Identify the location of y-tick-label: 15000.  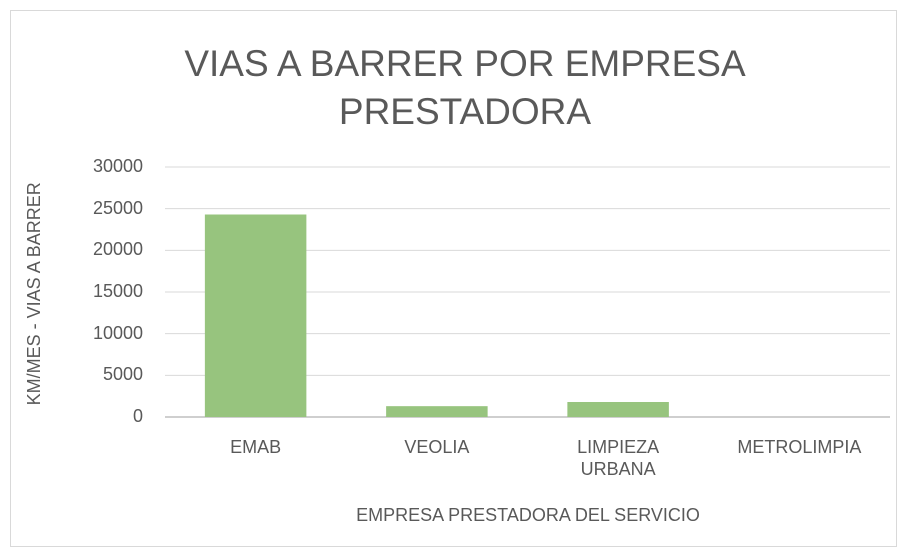
(117, 291).